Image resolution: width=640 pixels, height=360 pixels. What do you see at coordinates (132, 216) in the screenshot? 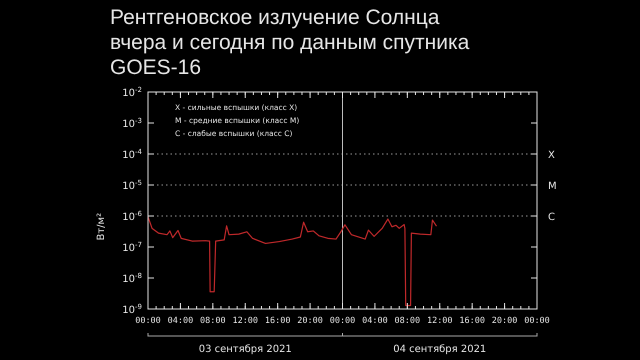
I see `y-tick-label: 10$^{-6}$` at bounding box center [132, 216].